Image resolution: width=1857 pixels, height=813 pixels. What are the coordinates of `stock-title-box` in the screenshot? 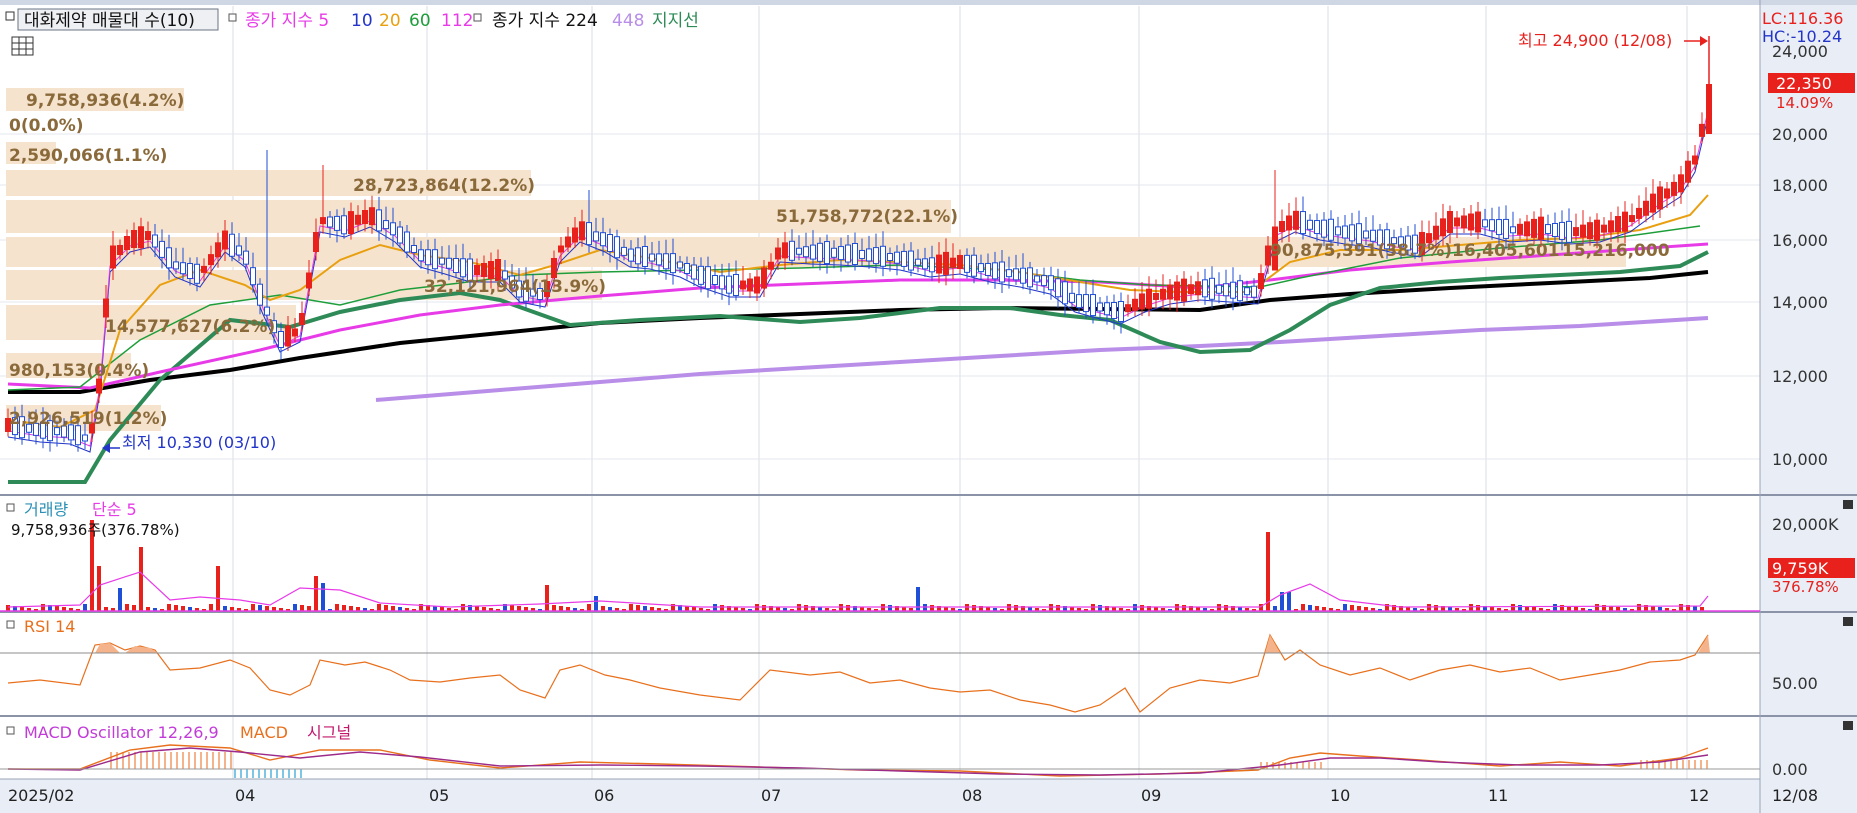 It's located at (118, 19).